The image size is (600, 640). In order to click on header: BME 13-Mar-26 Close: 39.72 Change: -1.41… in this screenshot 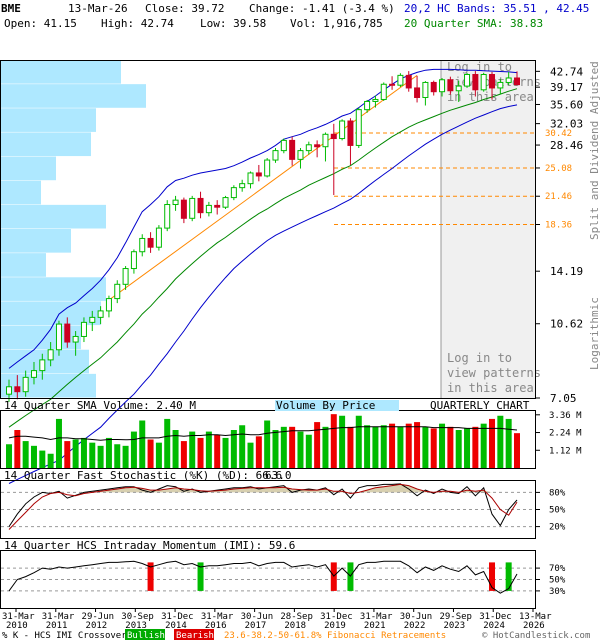, I will do `click(295, 16)`.